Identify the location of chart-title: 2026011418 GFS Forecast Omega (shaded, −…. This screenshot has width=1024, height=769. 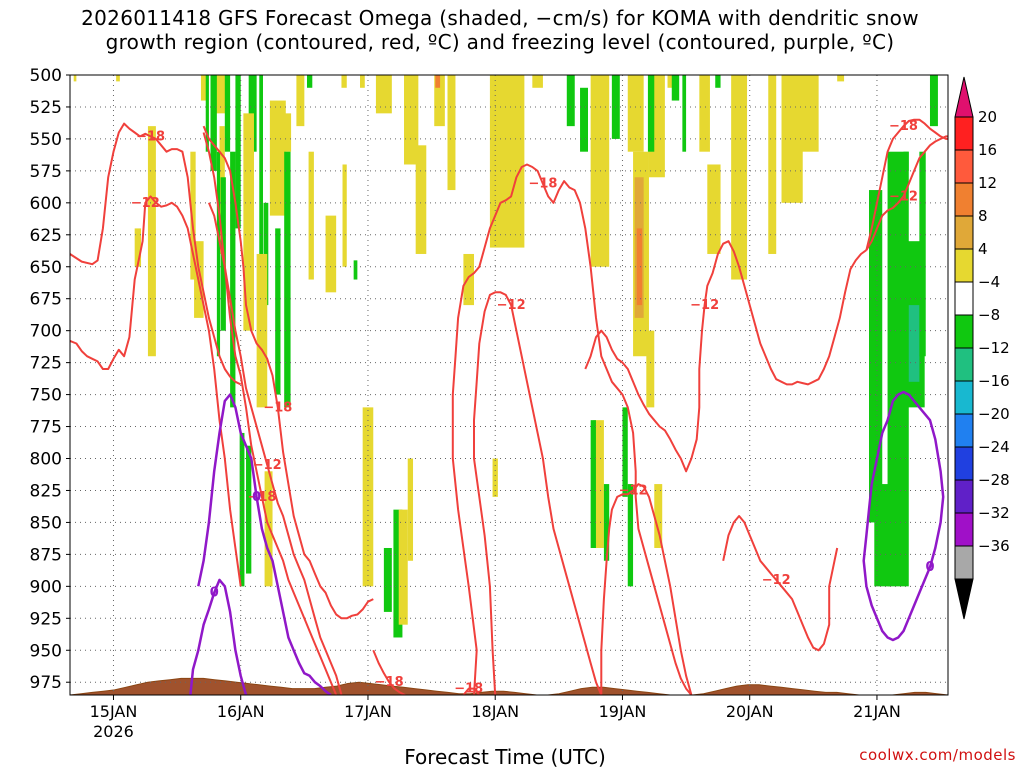
(500, 30).